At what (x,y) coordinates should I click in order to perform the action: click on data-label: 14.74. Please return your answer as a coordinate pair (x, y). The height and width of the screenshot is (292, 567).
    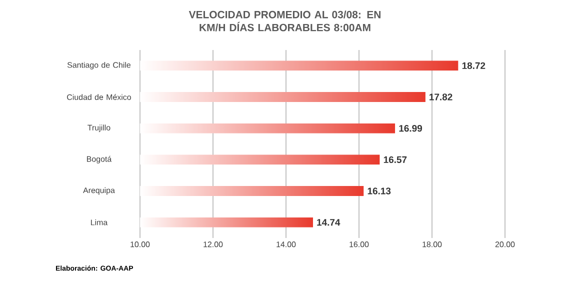
    Looking at the image, I should click on (328, 222).